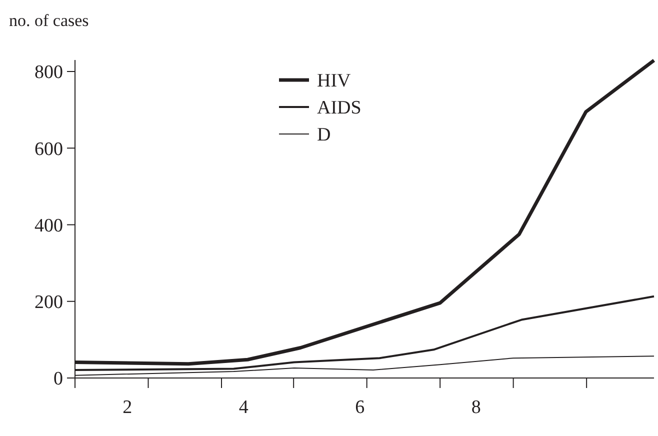 The image size is (658, 436). What do you see at coordinates (476, 407) in the screenshot?
I see `x-tick-label: 8` at bounding box center [476, 407].